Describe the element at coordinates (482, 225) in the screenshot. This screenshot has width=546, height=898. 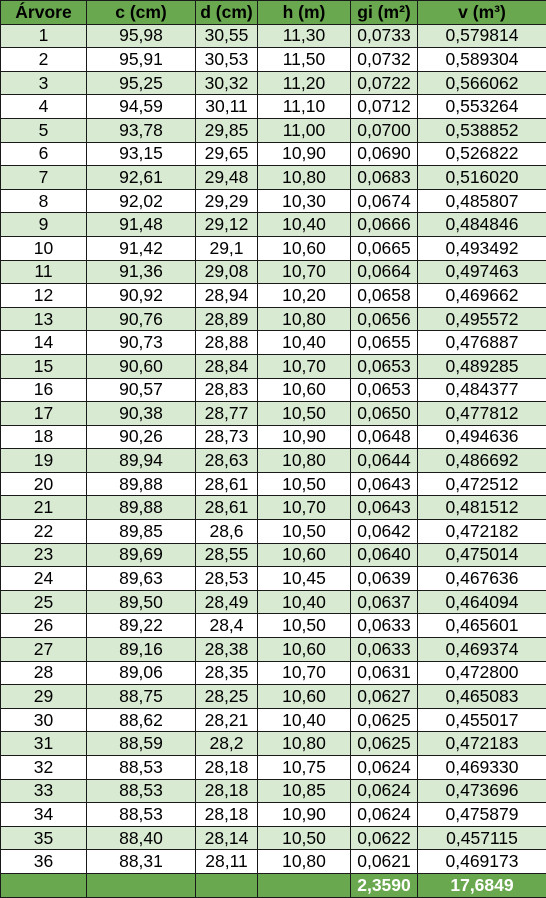
I see `cell-volume: 0,484846` at that location.